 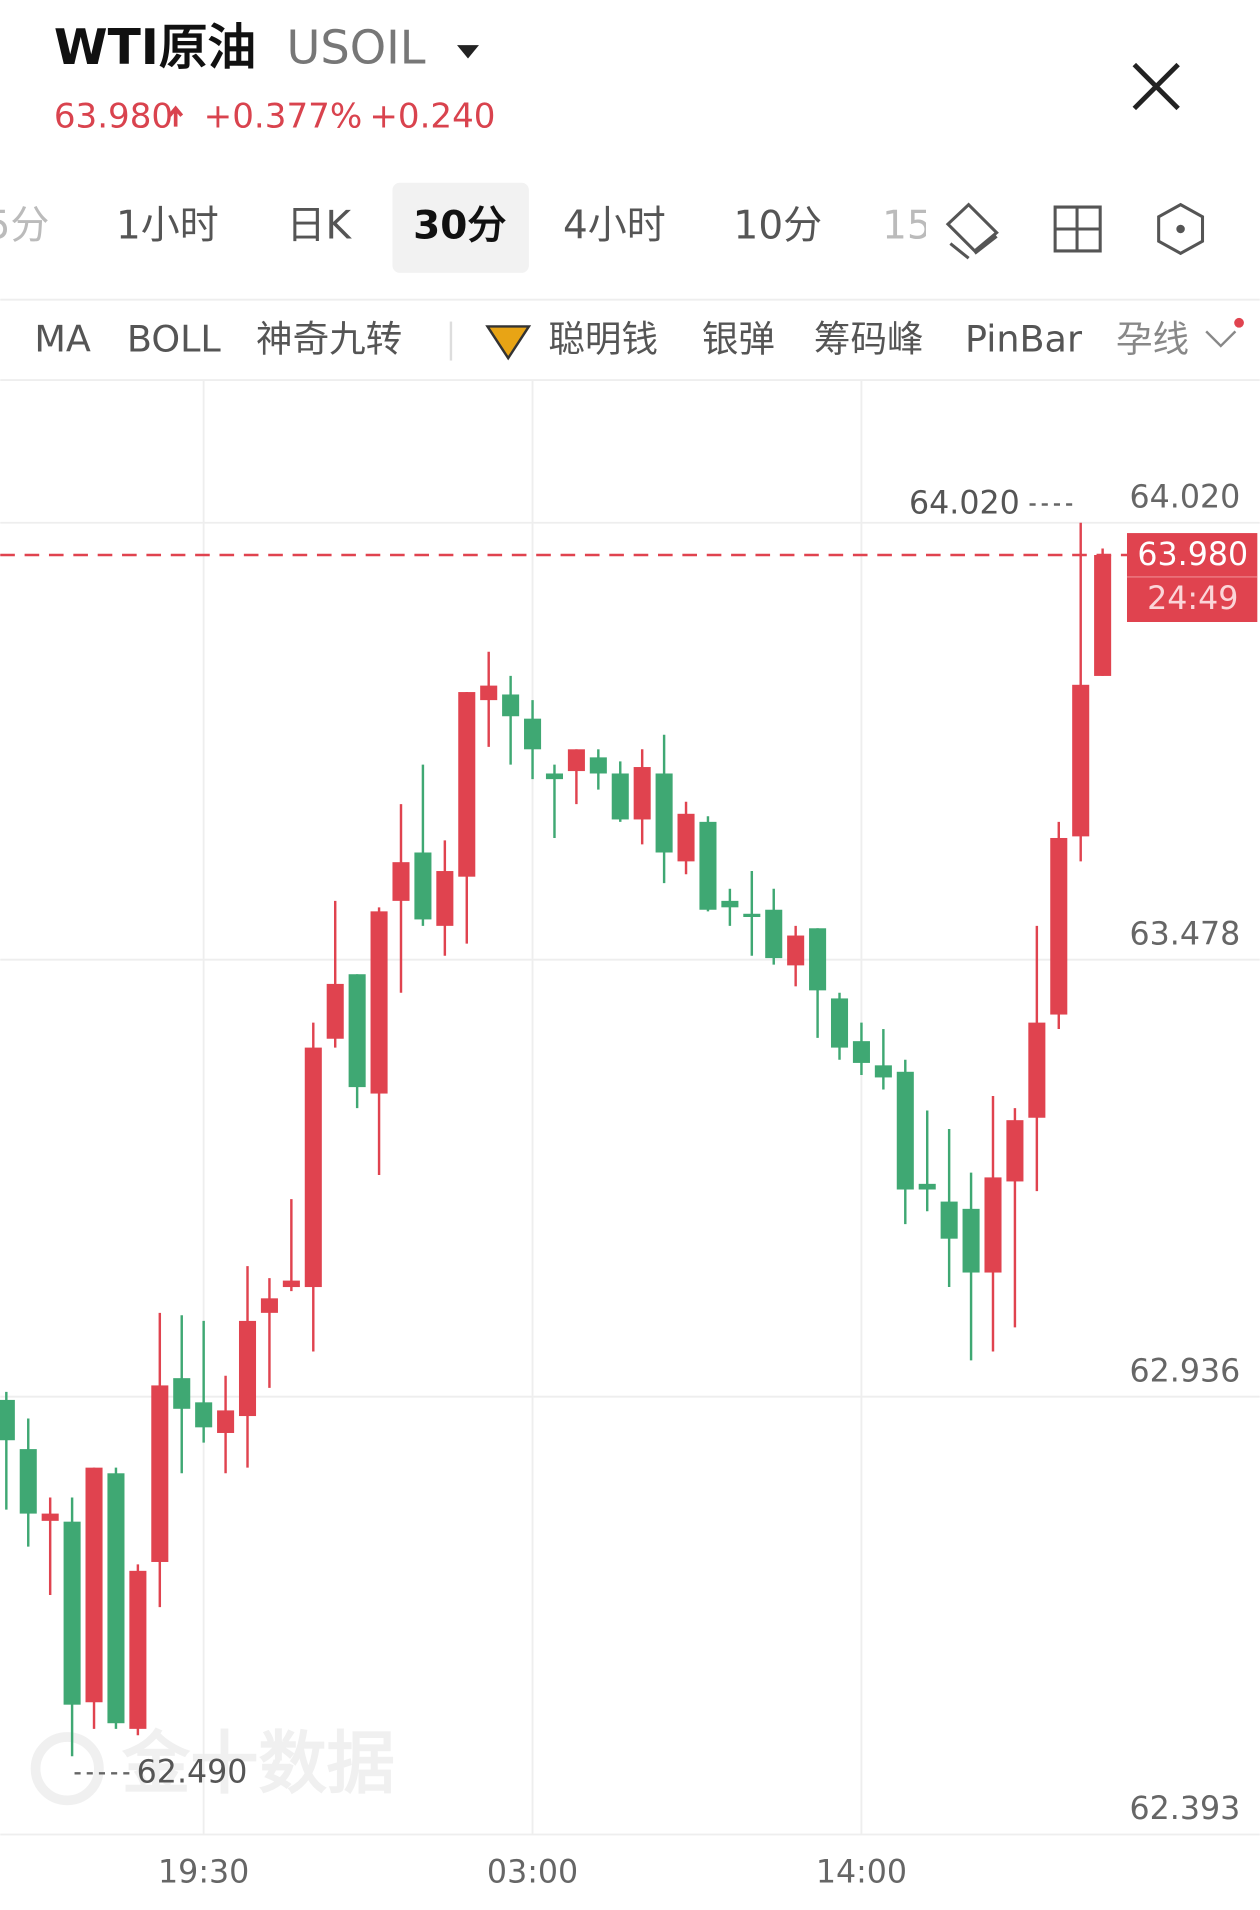 What do you see at coordinates (1184, 934) in the screenshot?
I see `y-tick-label: 63.478` at bounding box center [1184, 934].